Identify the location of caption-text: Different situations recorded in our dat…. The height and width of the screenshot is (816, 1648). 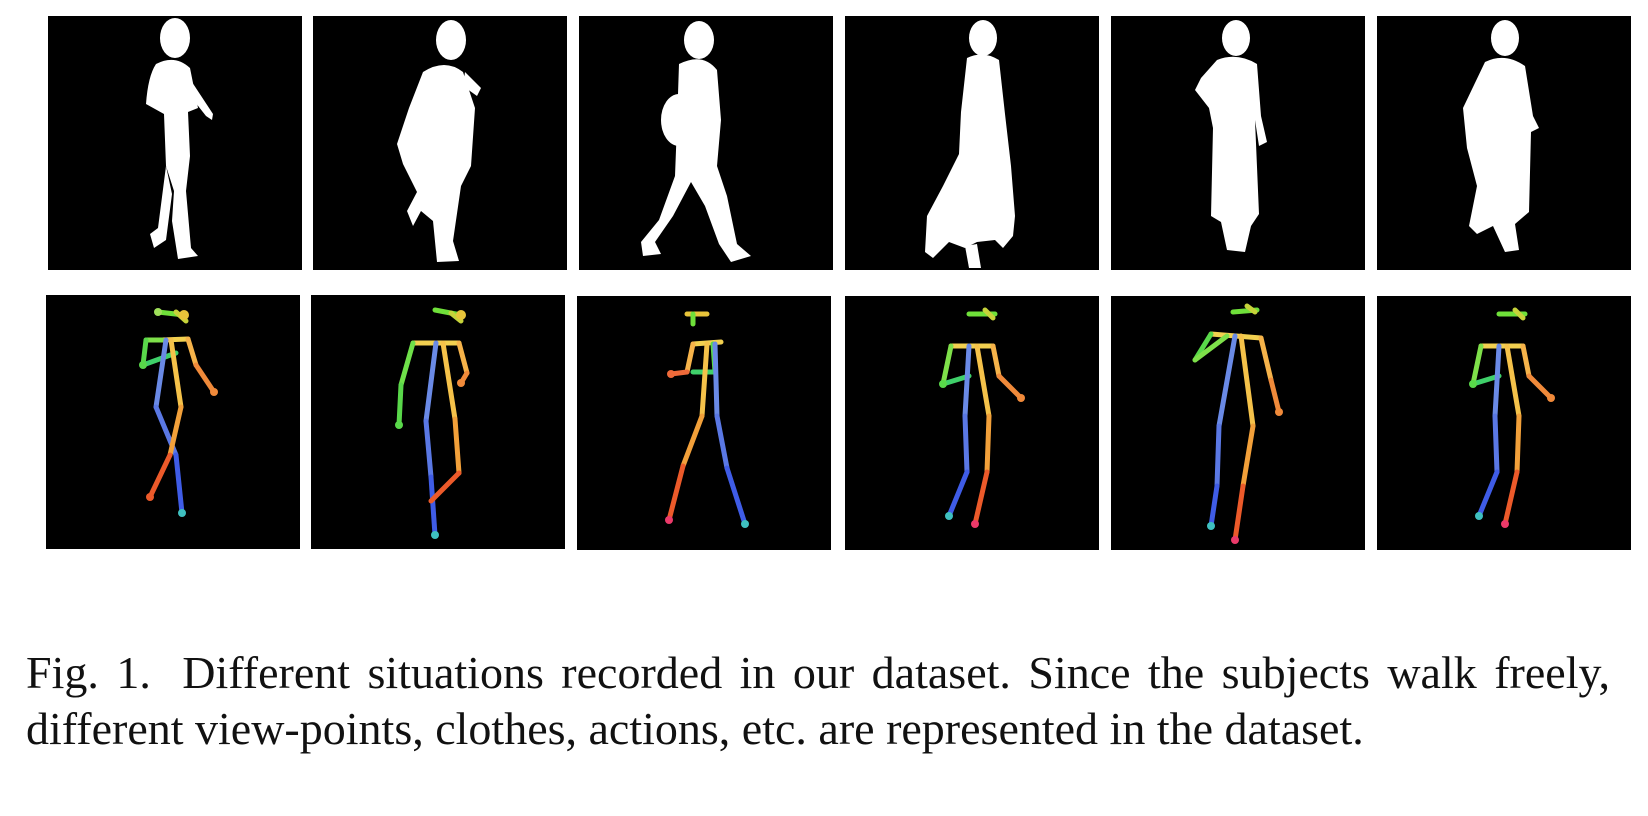
(818, 700).